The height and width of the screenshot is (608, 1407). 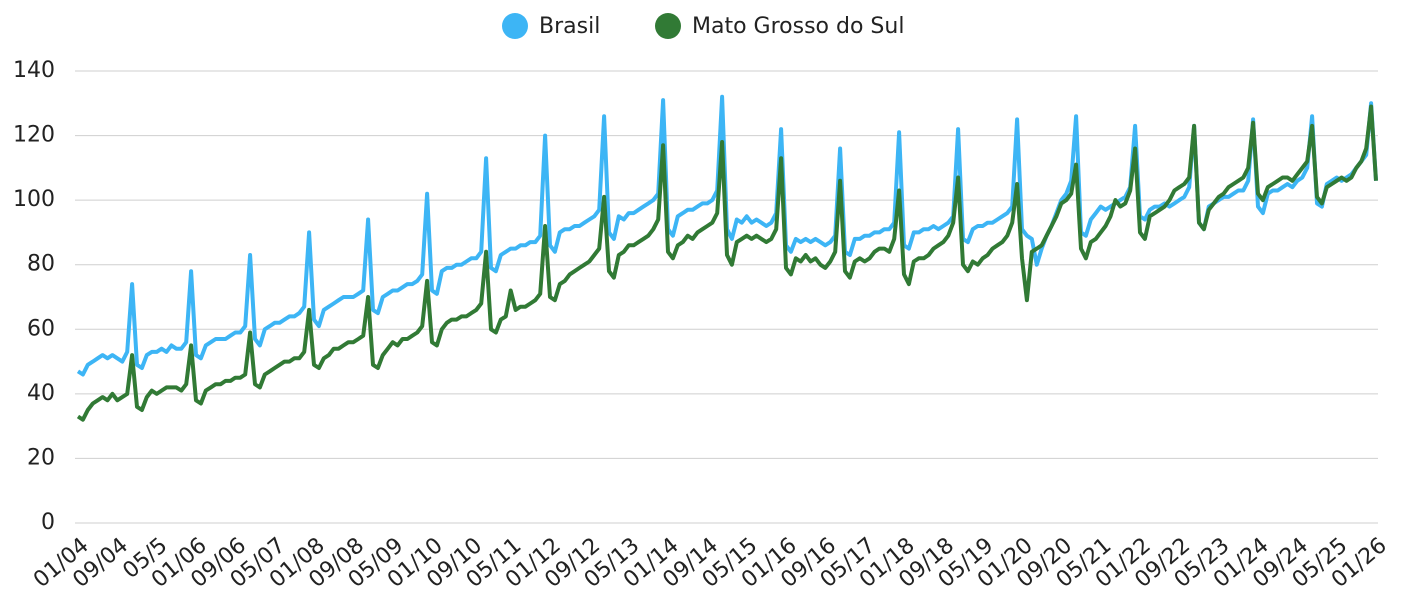 I want to click on y-tick-label: 120, so click(x=34, y=135).